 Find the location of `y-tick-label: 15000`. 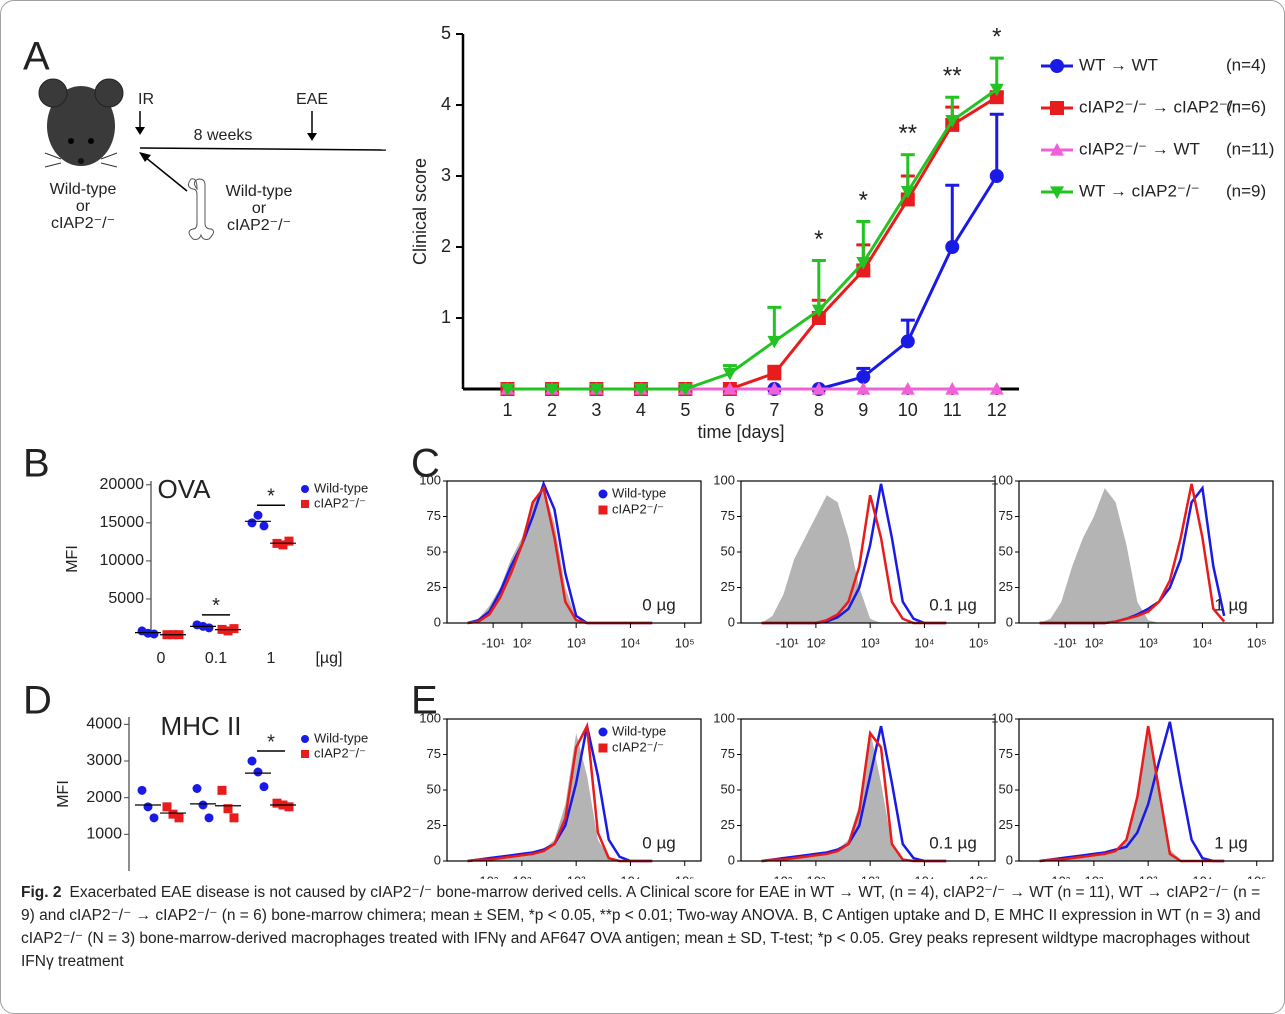

y-tick-label: 15000 is located at coordinates (122, 522).